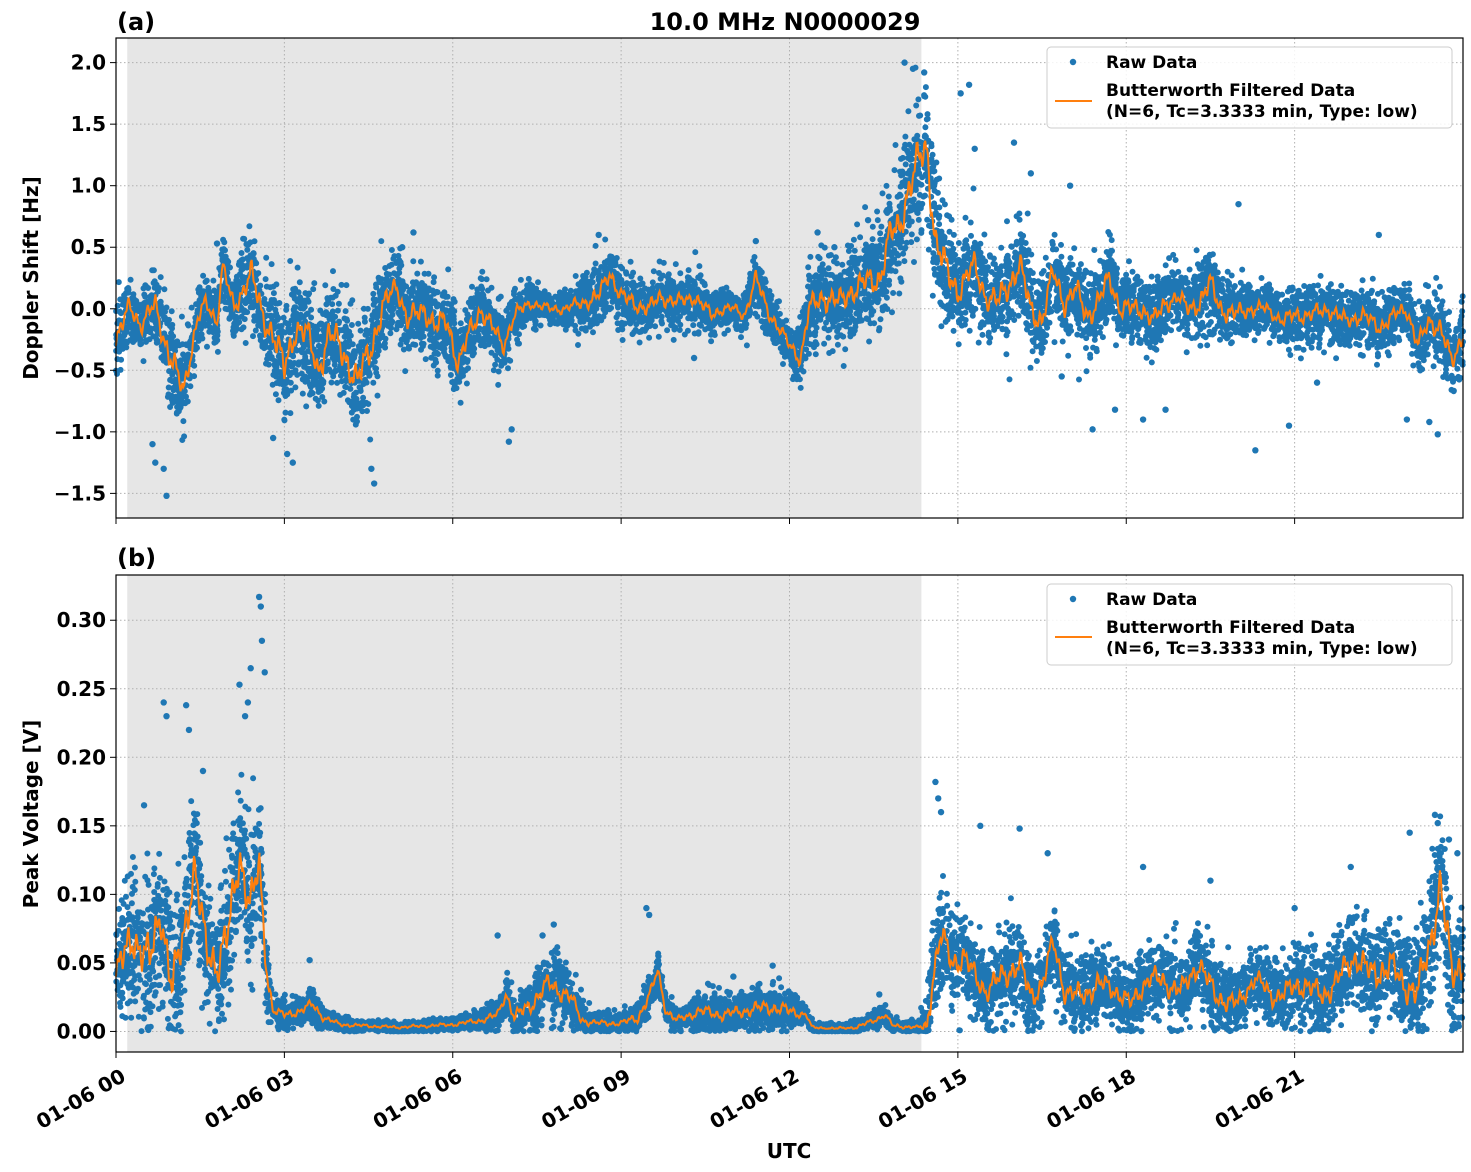 Image resolution: width=1471 pixels, height=1172 pixels. What do you see at coordinates (81, 894) in the screenshot?
I see `y-tick-label: 0.10` at bounding box center [81, 894].